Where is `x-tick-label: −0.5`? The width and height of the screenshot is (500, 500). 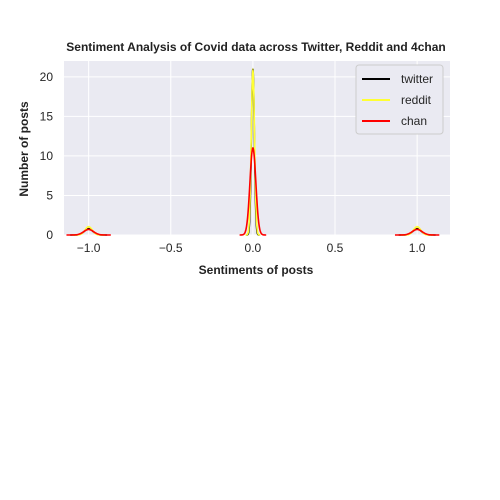
x-tick-label: −0.5 is located at coordinates (171, 248).